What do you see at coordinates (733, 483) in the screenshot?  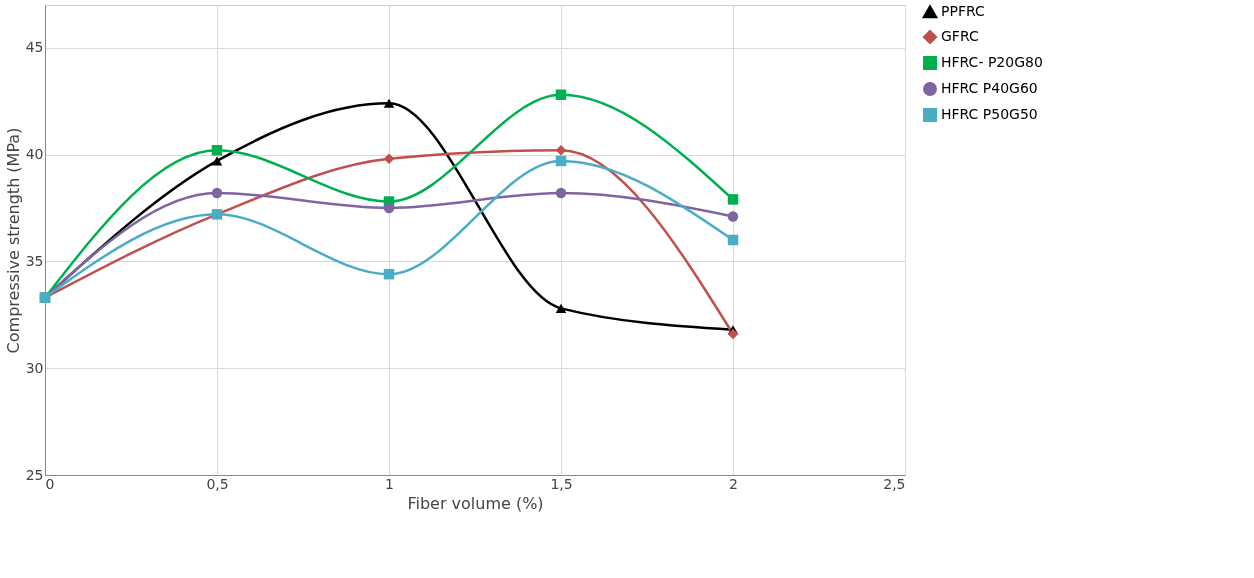 I see `x-tick-label: 2` at bounding box center [733, 483].